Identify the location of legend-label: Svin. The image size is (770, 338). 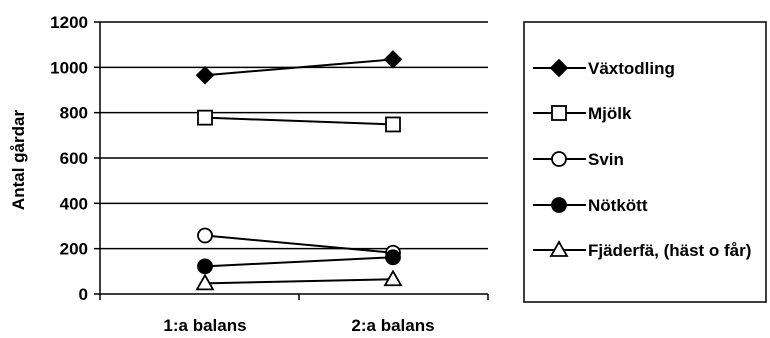
(606, 159).